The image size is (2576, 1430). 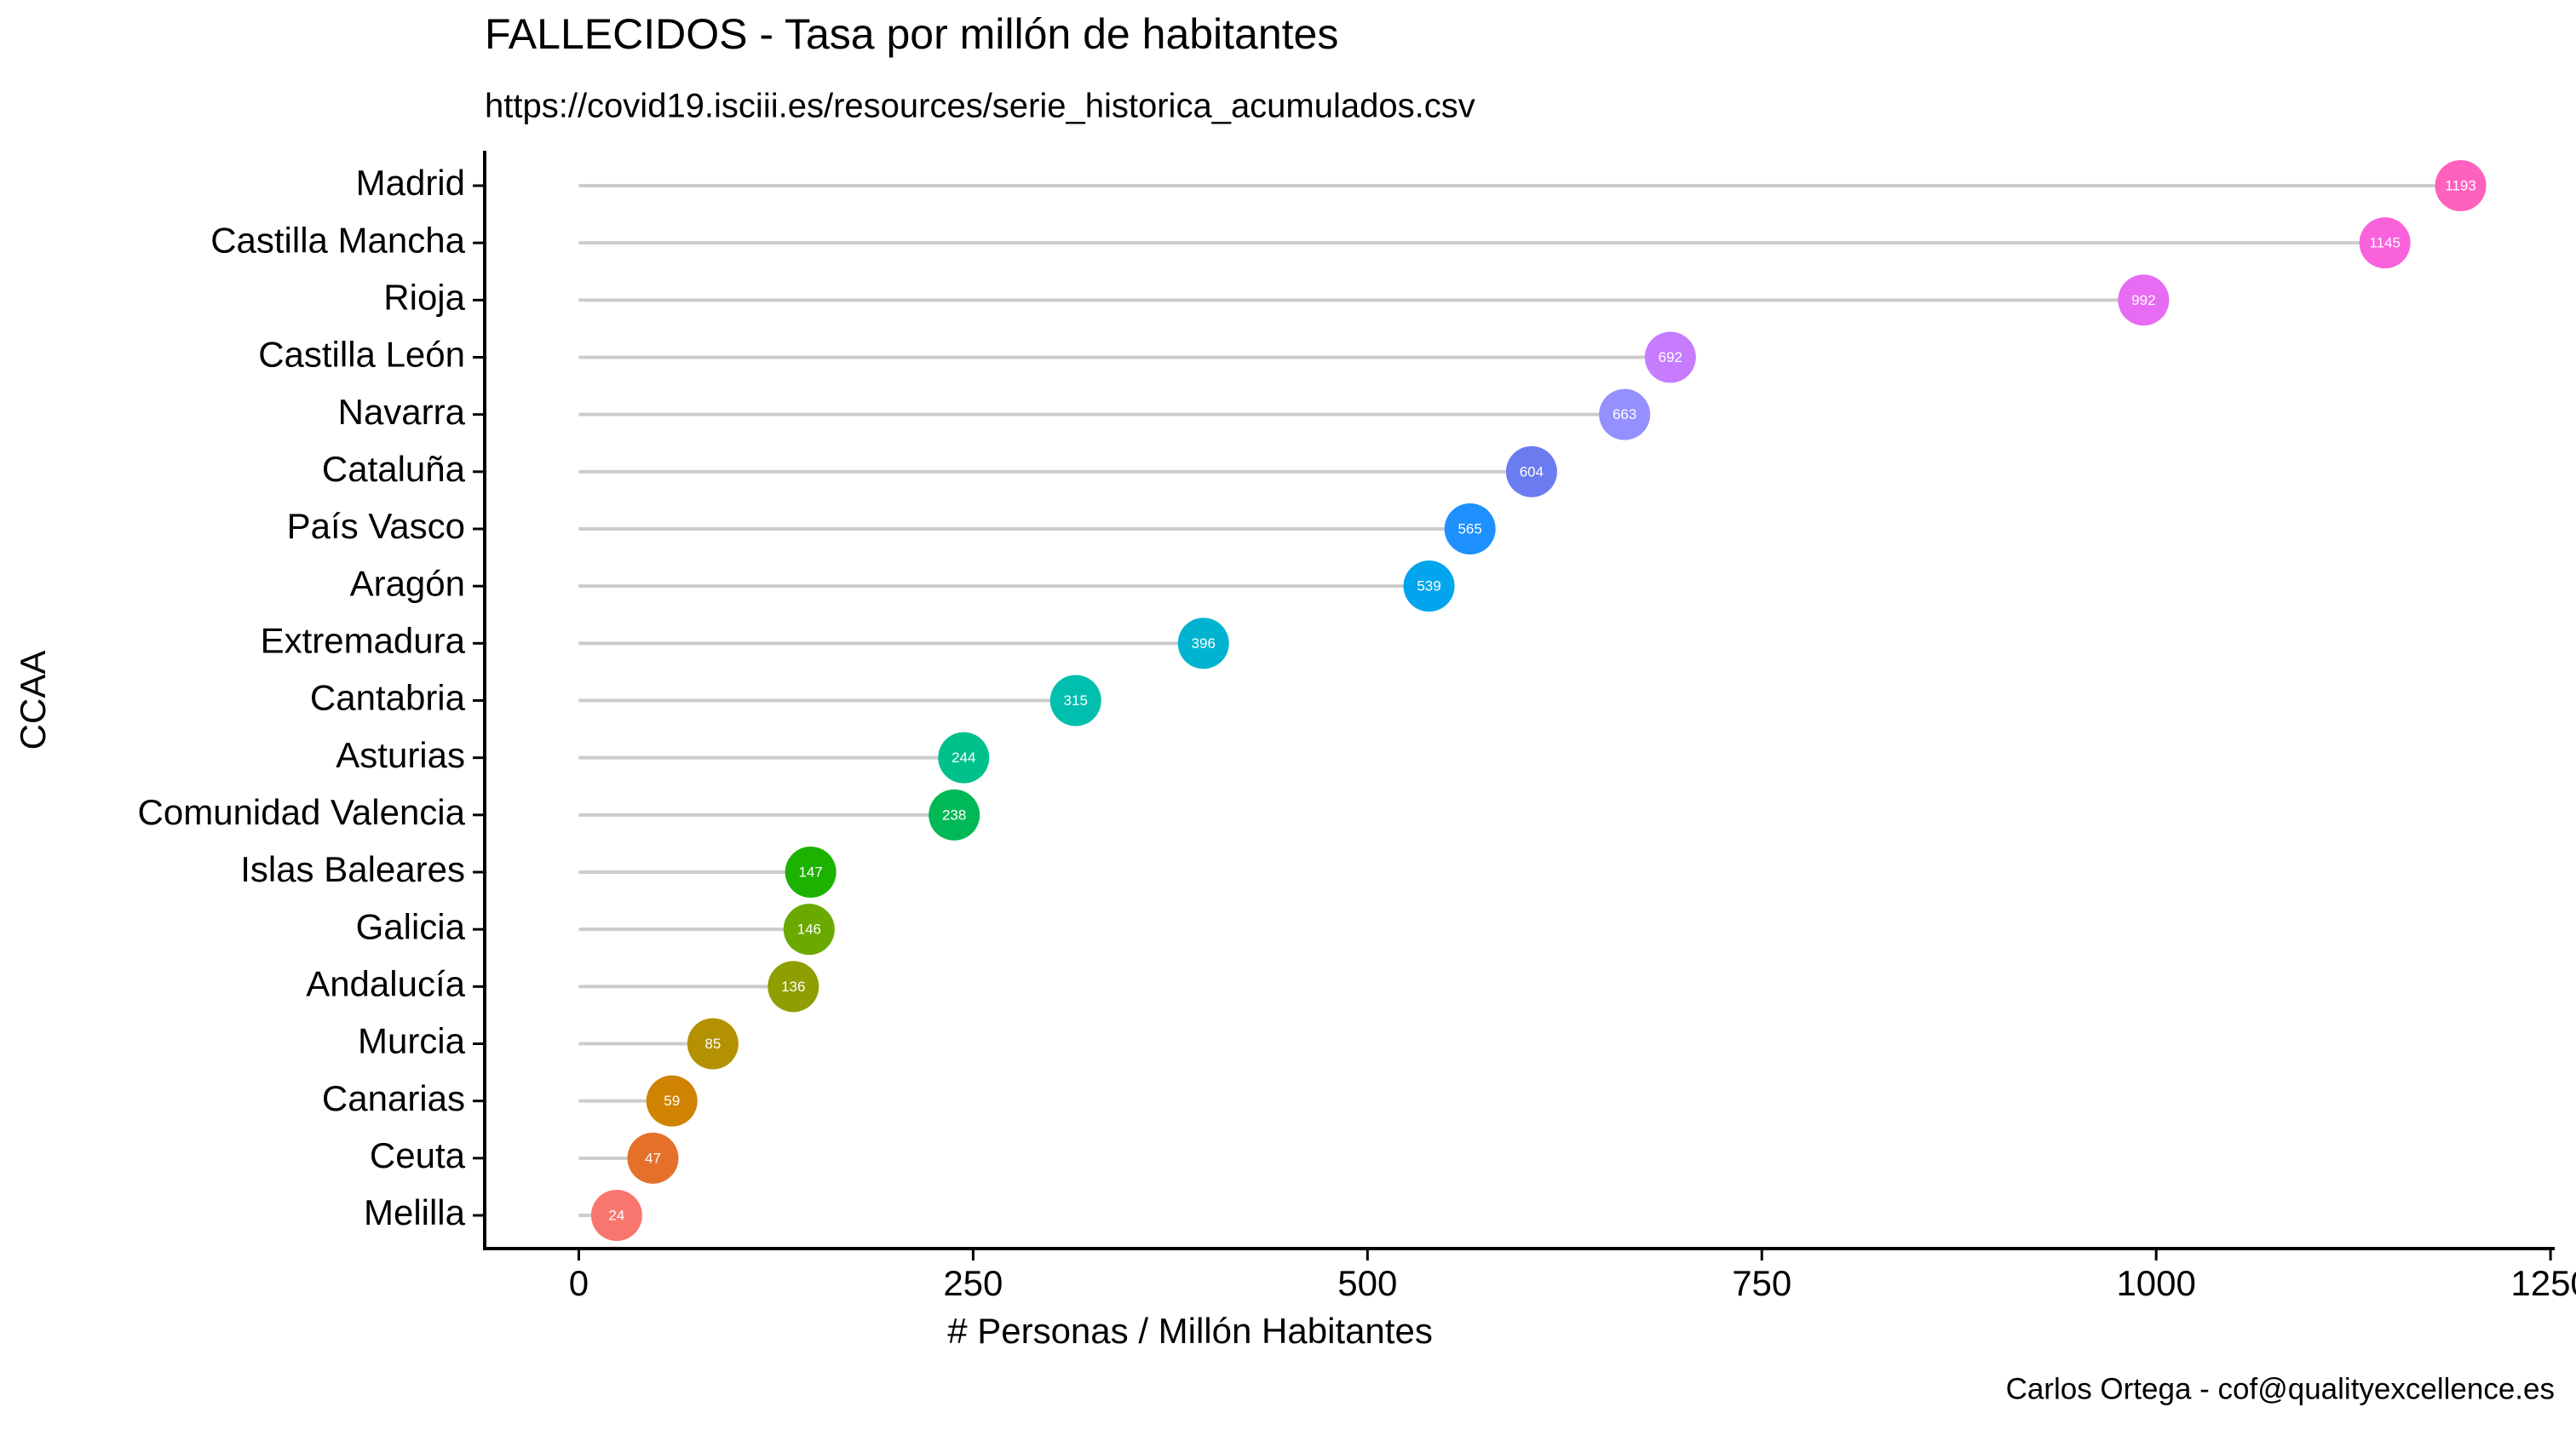 I want to click on x-tick-label: 500, so click(x=1367, y=1283).